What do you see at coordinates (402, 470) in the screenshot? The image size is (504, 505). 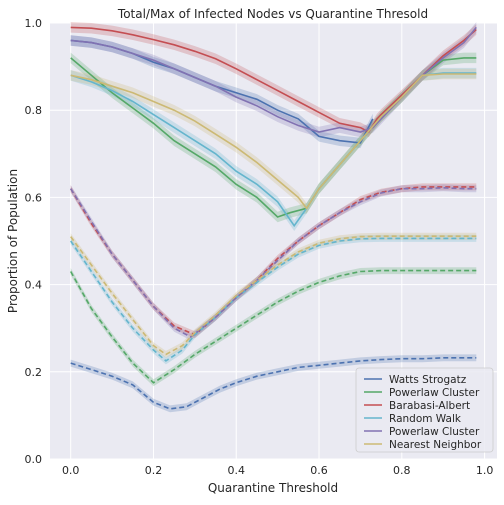 I see `x-tick-label: 0.8` at bounding box center [402, 470].